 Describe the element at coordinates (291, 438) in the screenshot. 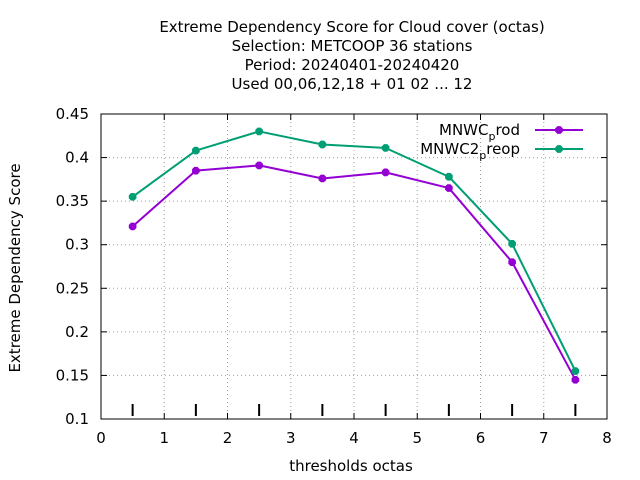

I see `x-tick-label: 3` at that location.